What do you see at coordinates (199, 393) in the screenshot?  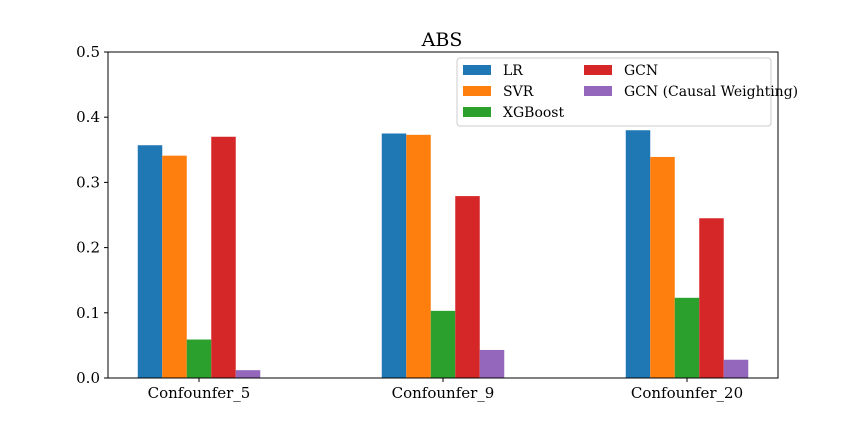 I see `x-tick-label: Confounfer_5` at bounding box center [199, 393].